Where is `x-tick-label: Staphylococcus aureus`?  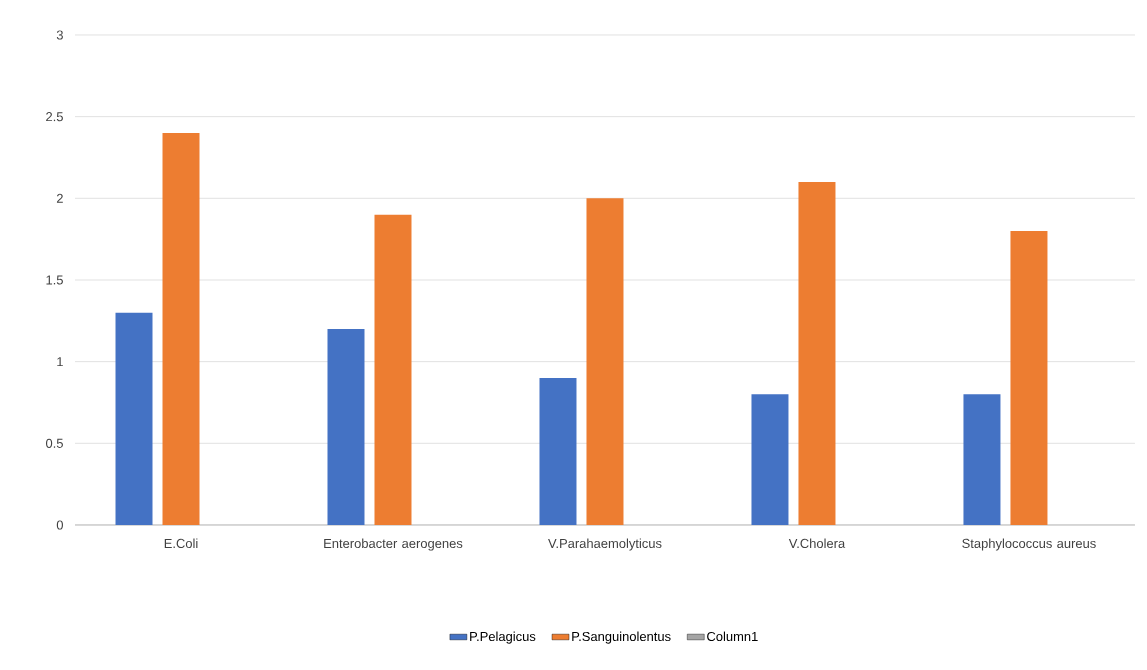
x-tick-label: Staphylococcus aureus is located at coordinates (1029, 544).